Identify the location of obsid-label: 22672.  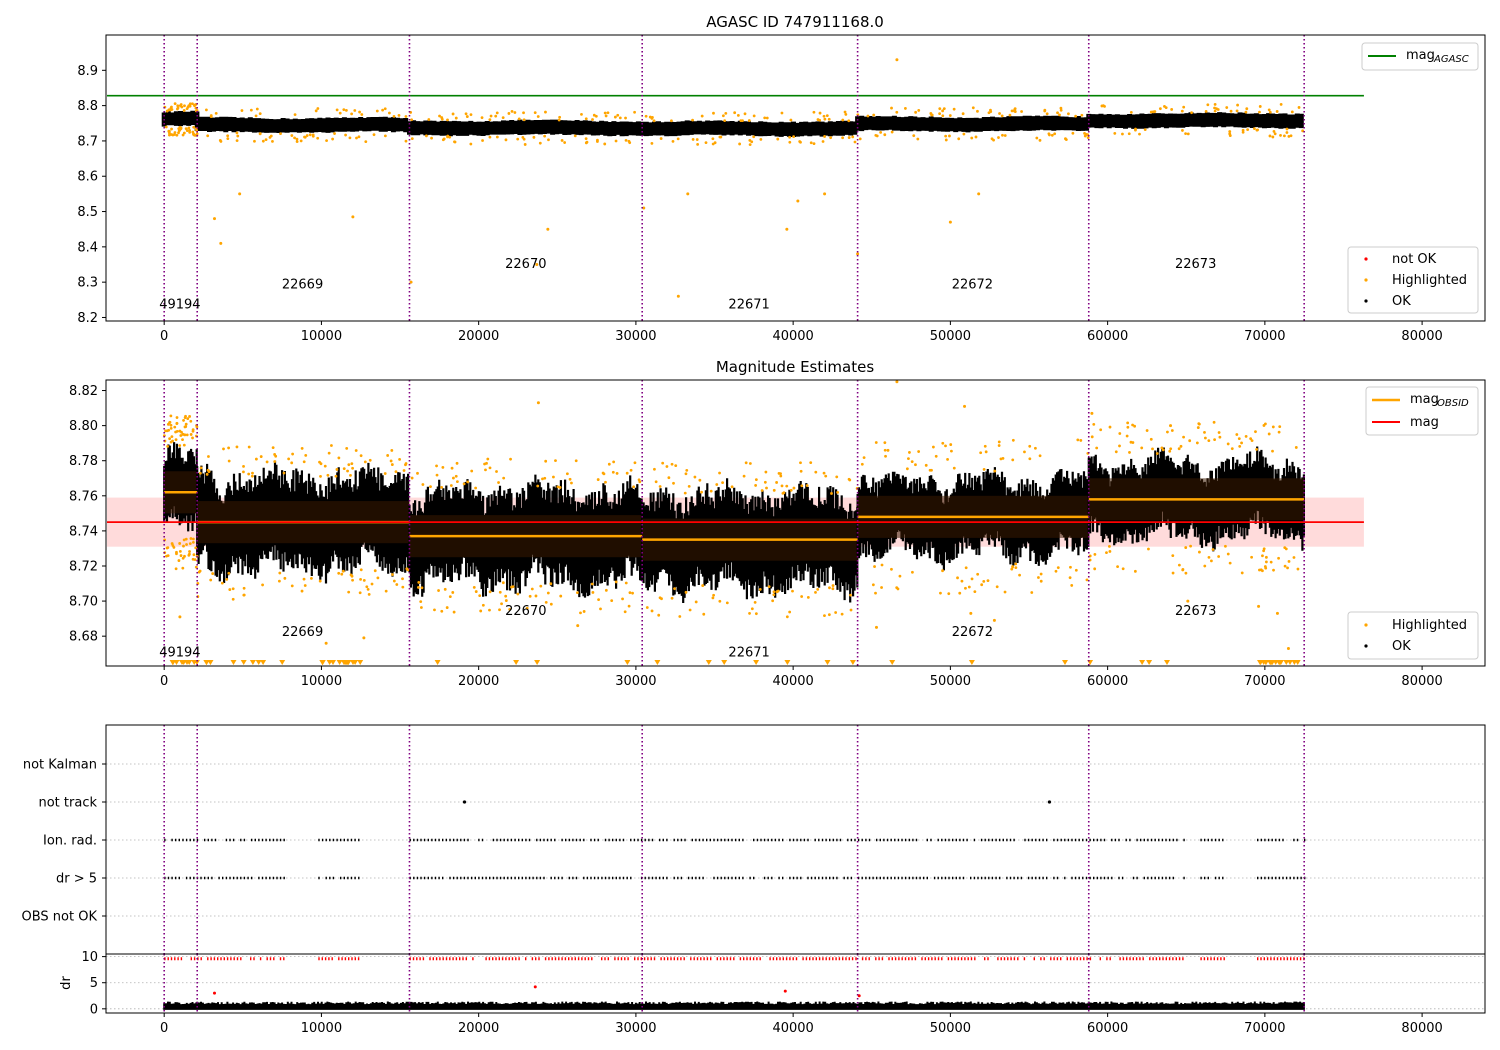
(972, 285).